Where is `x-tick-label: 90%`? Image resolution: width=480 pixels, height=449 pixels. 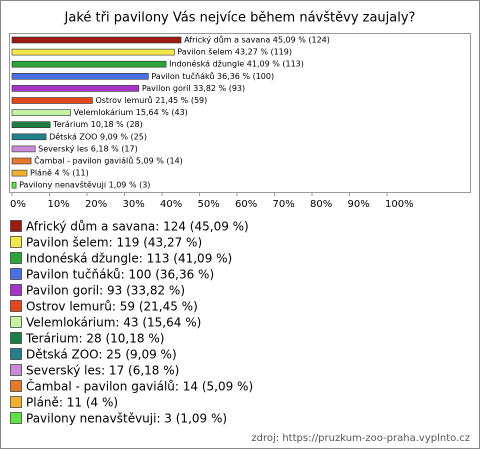 x-tick-label: 90% is located at coordinates (359, 204).